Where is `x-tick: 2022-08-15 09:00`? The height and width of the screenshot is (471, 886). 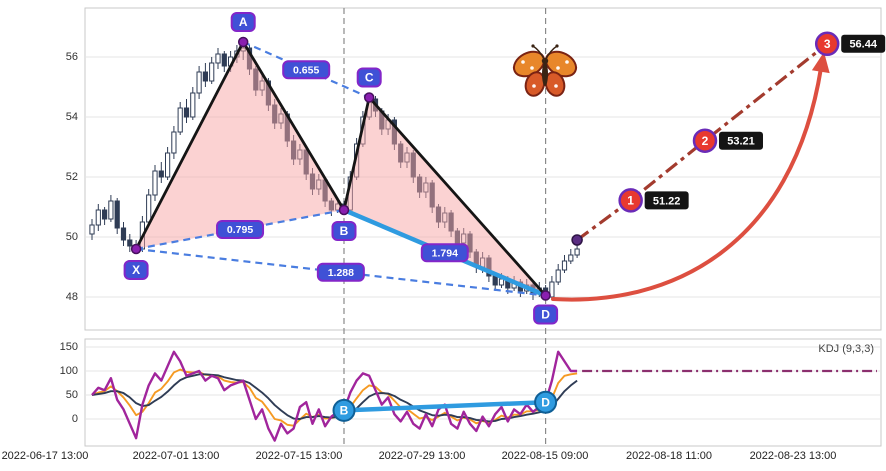 x-tick: 2022-08-15 09:00 is located at coordinates (545, 456).